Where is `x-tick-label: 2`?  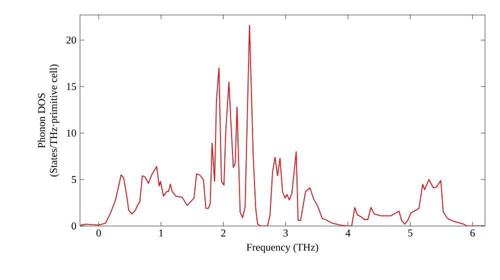 x-tick-label: 2 is located at coordinates (223, 233).